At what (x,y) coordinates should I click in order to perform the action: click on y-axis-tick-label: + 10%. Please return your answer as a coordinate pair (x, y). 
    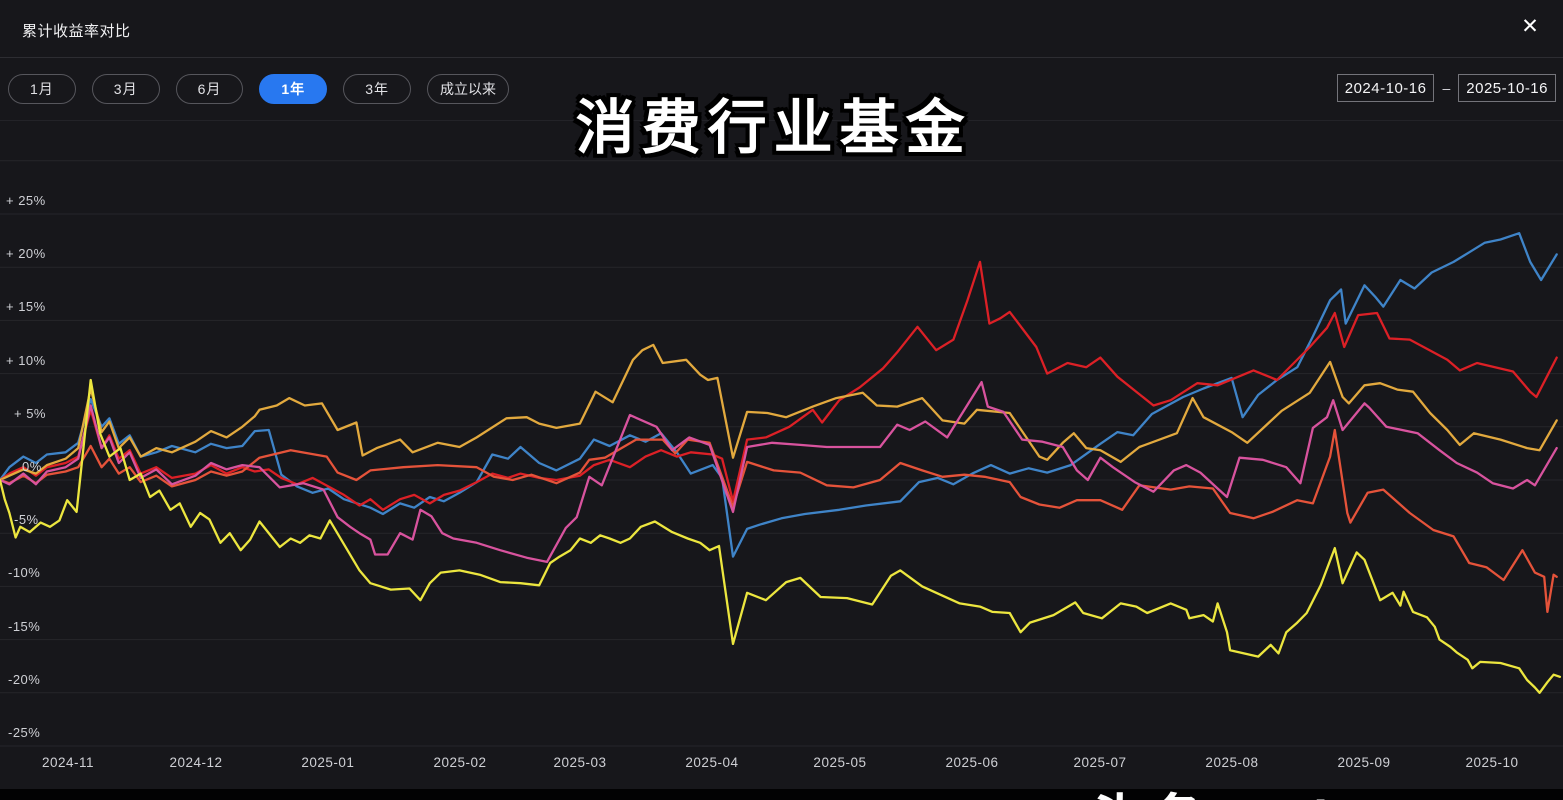
    Looking at the image, I should click on (26, 360).